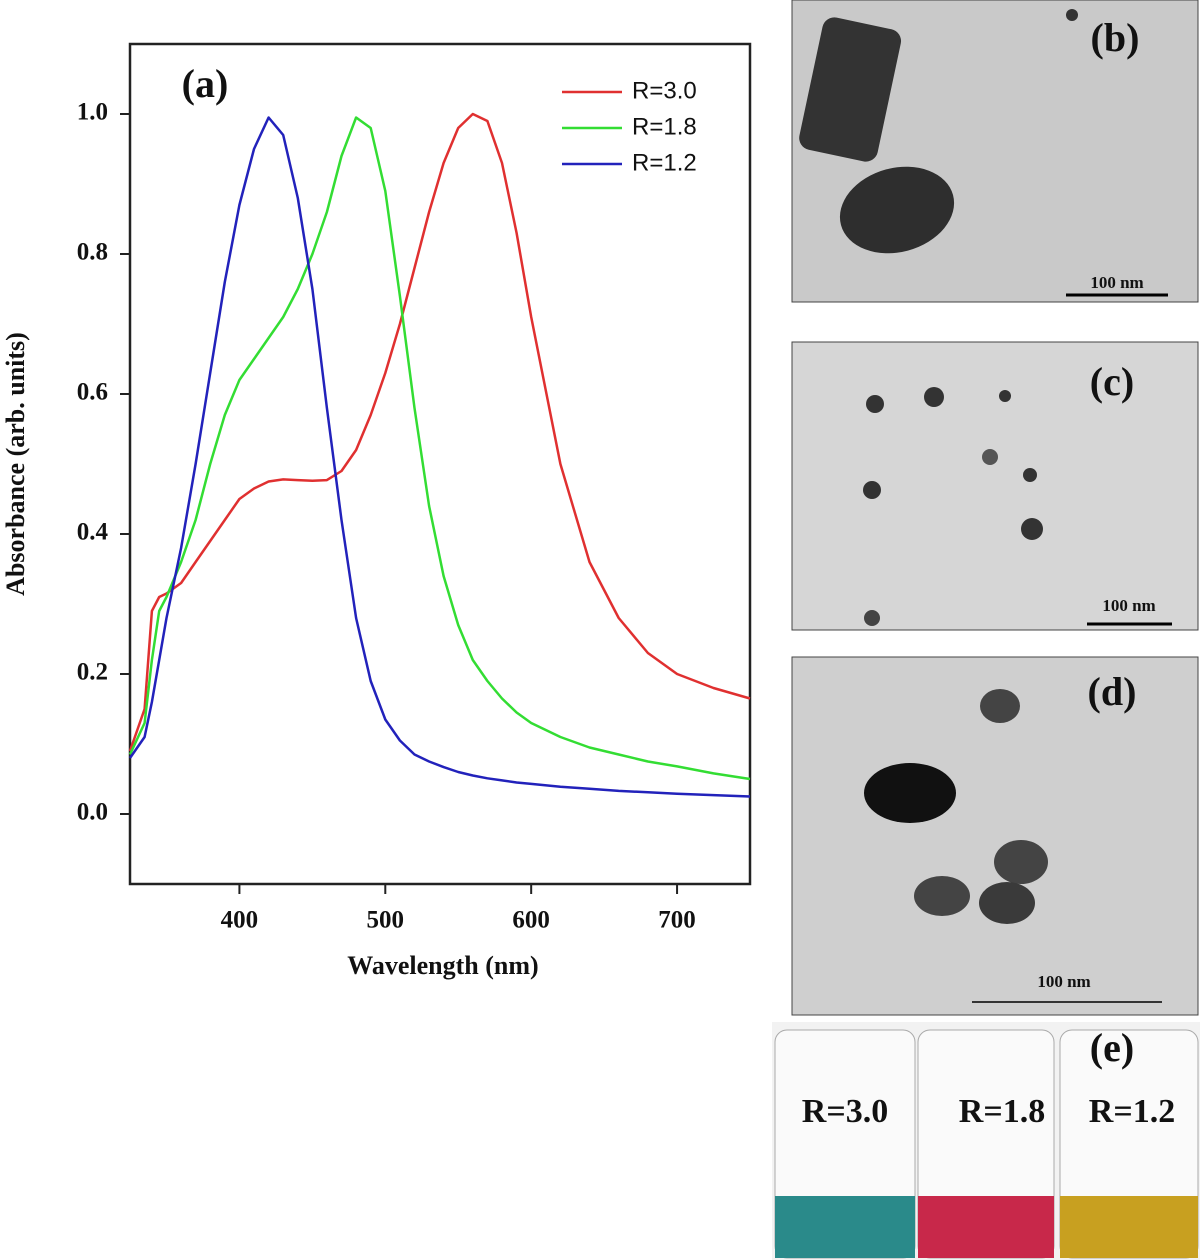  Describe the element at coordinates (1115, 37) in the screenshot. I see `panel-label: (b)` at that location.